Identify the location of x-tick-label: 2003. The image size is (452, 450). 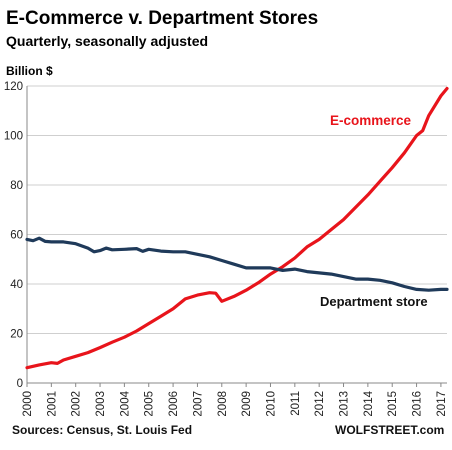
(101, 404).